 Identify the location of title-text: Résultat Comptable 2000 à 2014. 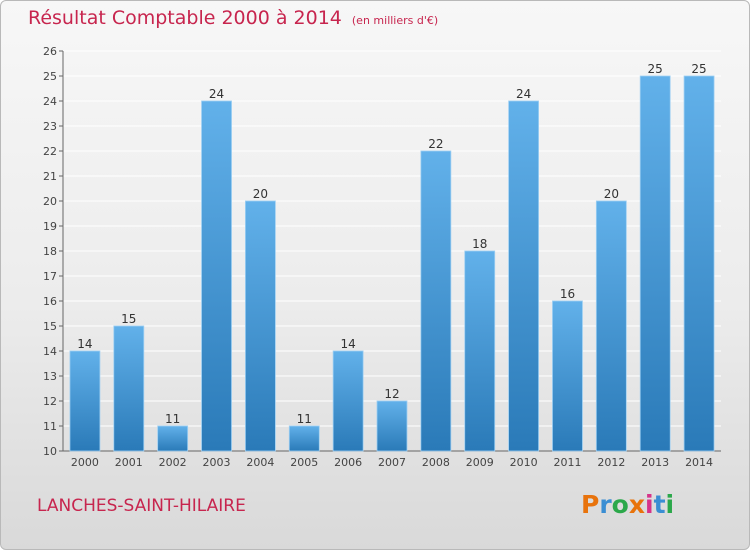
(185, 18).